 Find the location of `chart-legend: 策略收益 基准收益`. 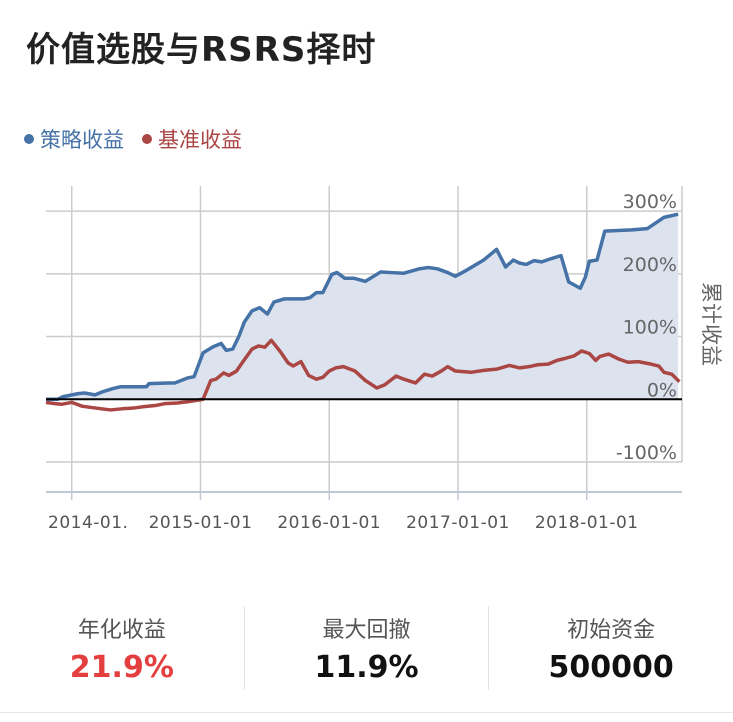

chart-legend: 策略收益 基准收益 is located at coordinates (133, 139).